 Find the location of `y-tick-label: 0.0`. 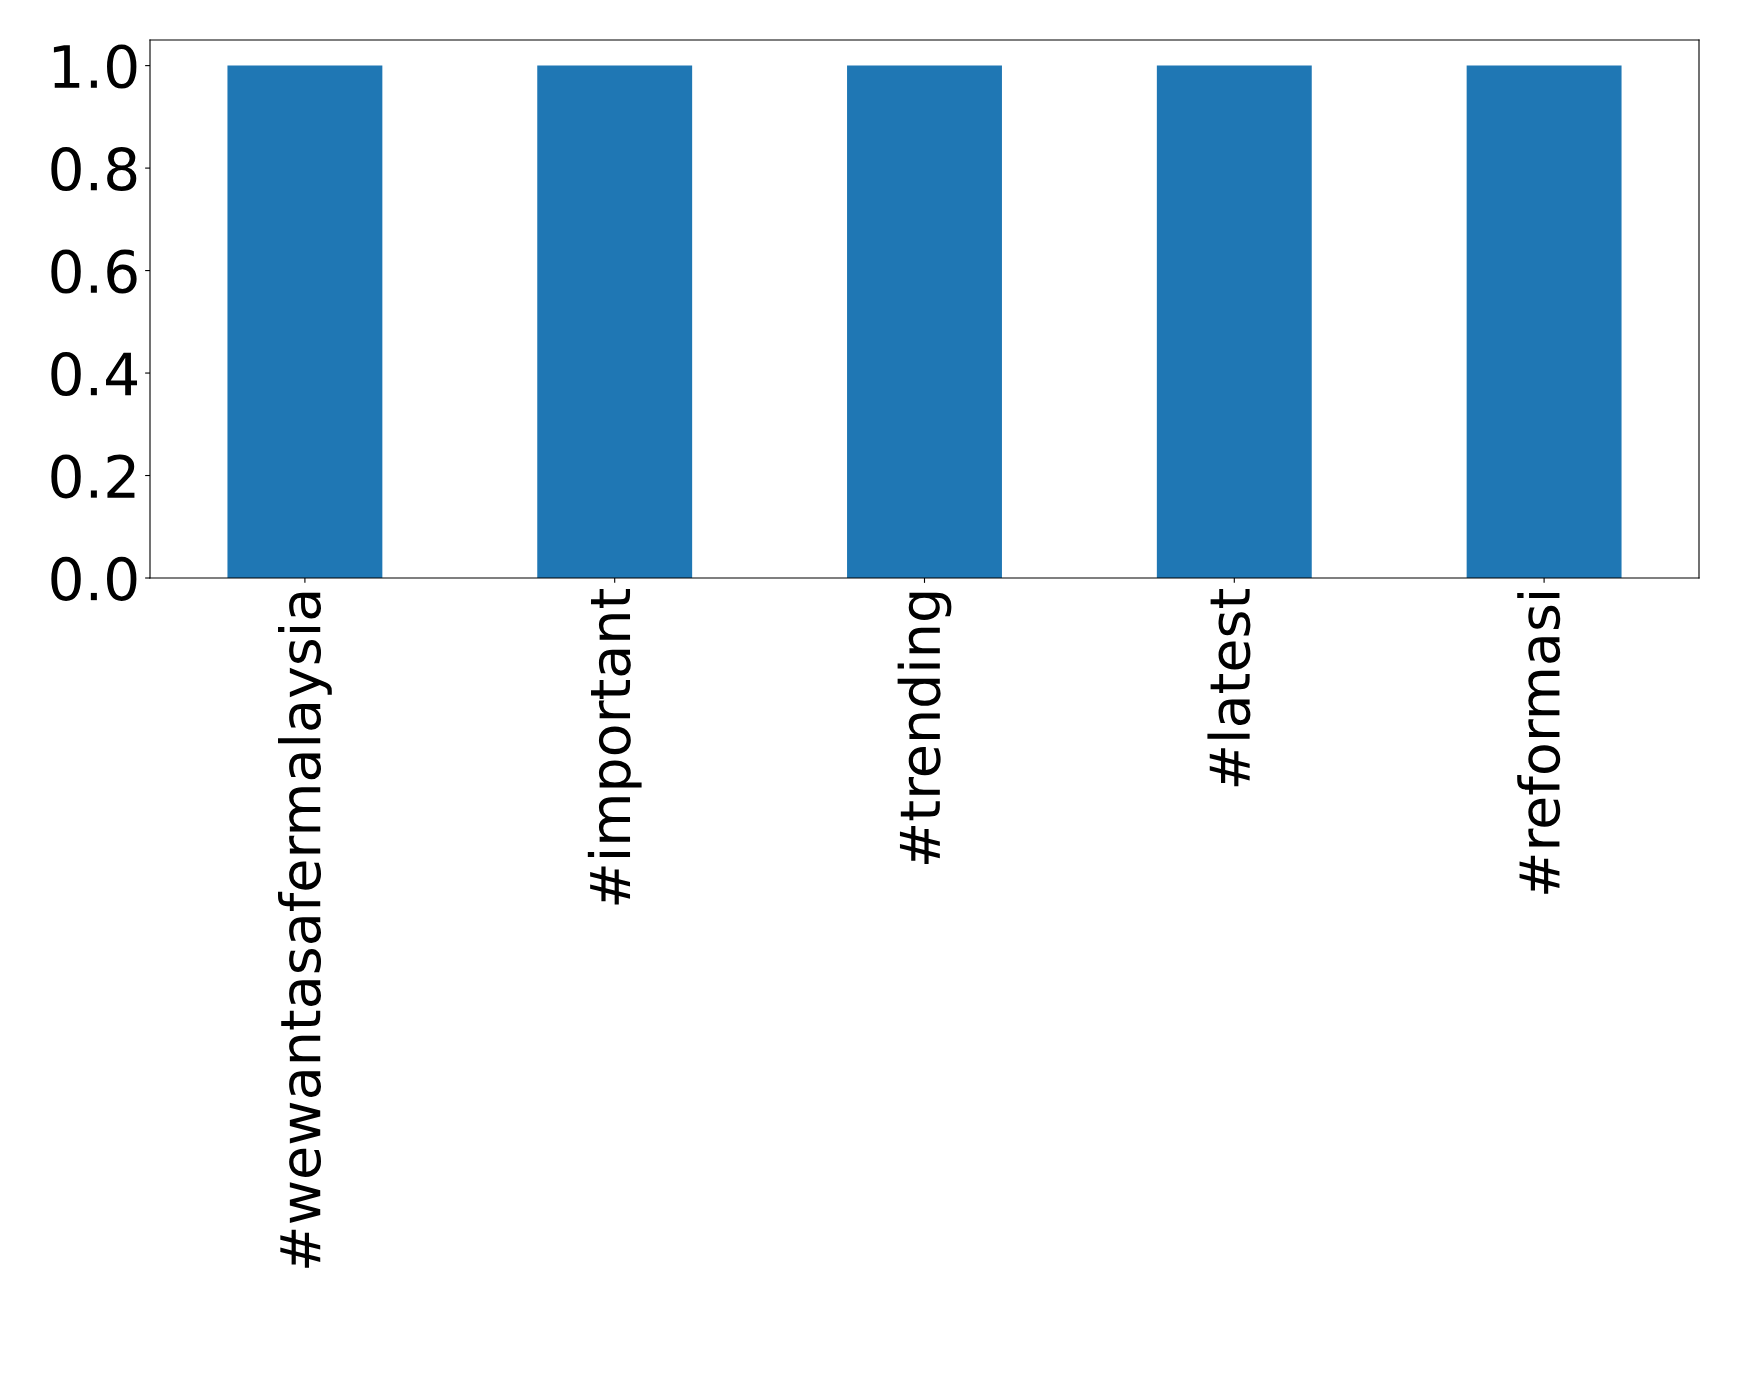

y-tick-label: 0.0 is located at coordinates (94, 578).